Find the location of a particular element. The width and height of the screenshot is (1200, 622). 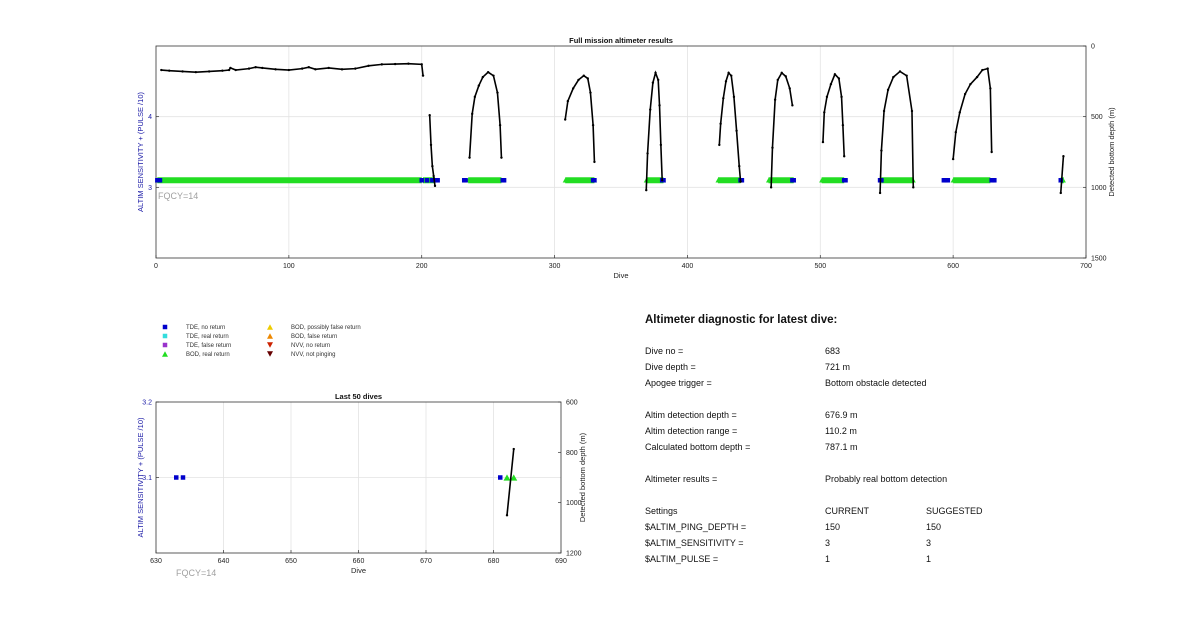

ping-depth-current: 150 is located at coordinates (833, 527).